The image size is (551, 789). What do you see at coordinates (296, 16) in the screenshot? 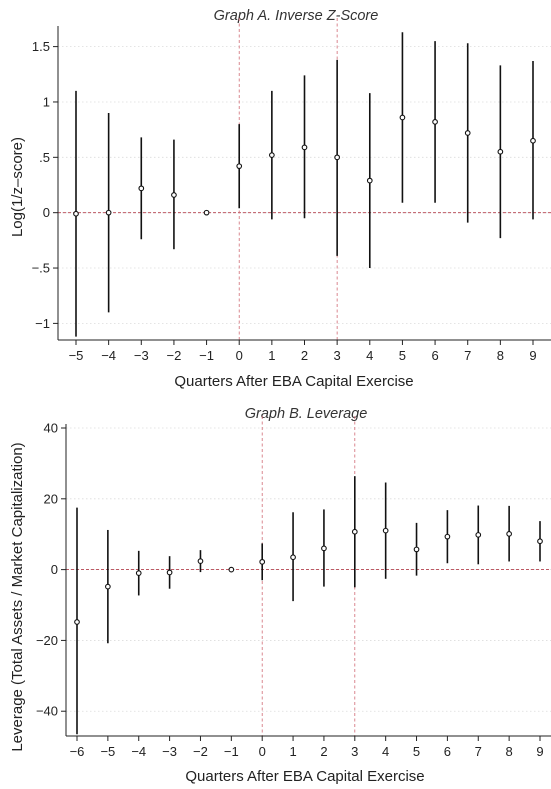
I see `panel-a-title: Graph A. Inverse Z-Score` at bounding box center [296, 16].